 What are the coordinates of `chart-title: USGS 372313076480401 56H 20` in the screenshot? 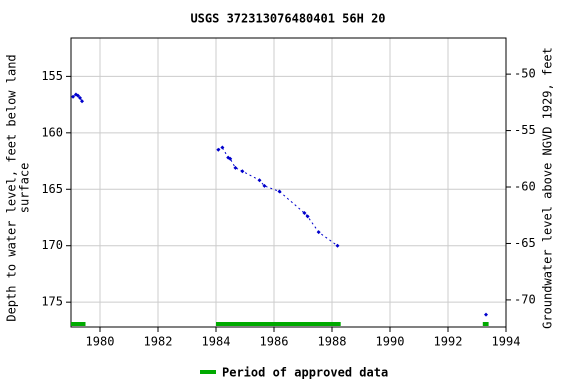 It's located at (287, 19).